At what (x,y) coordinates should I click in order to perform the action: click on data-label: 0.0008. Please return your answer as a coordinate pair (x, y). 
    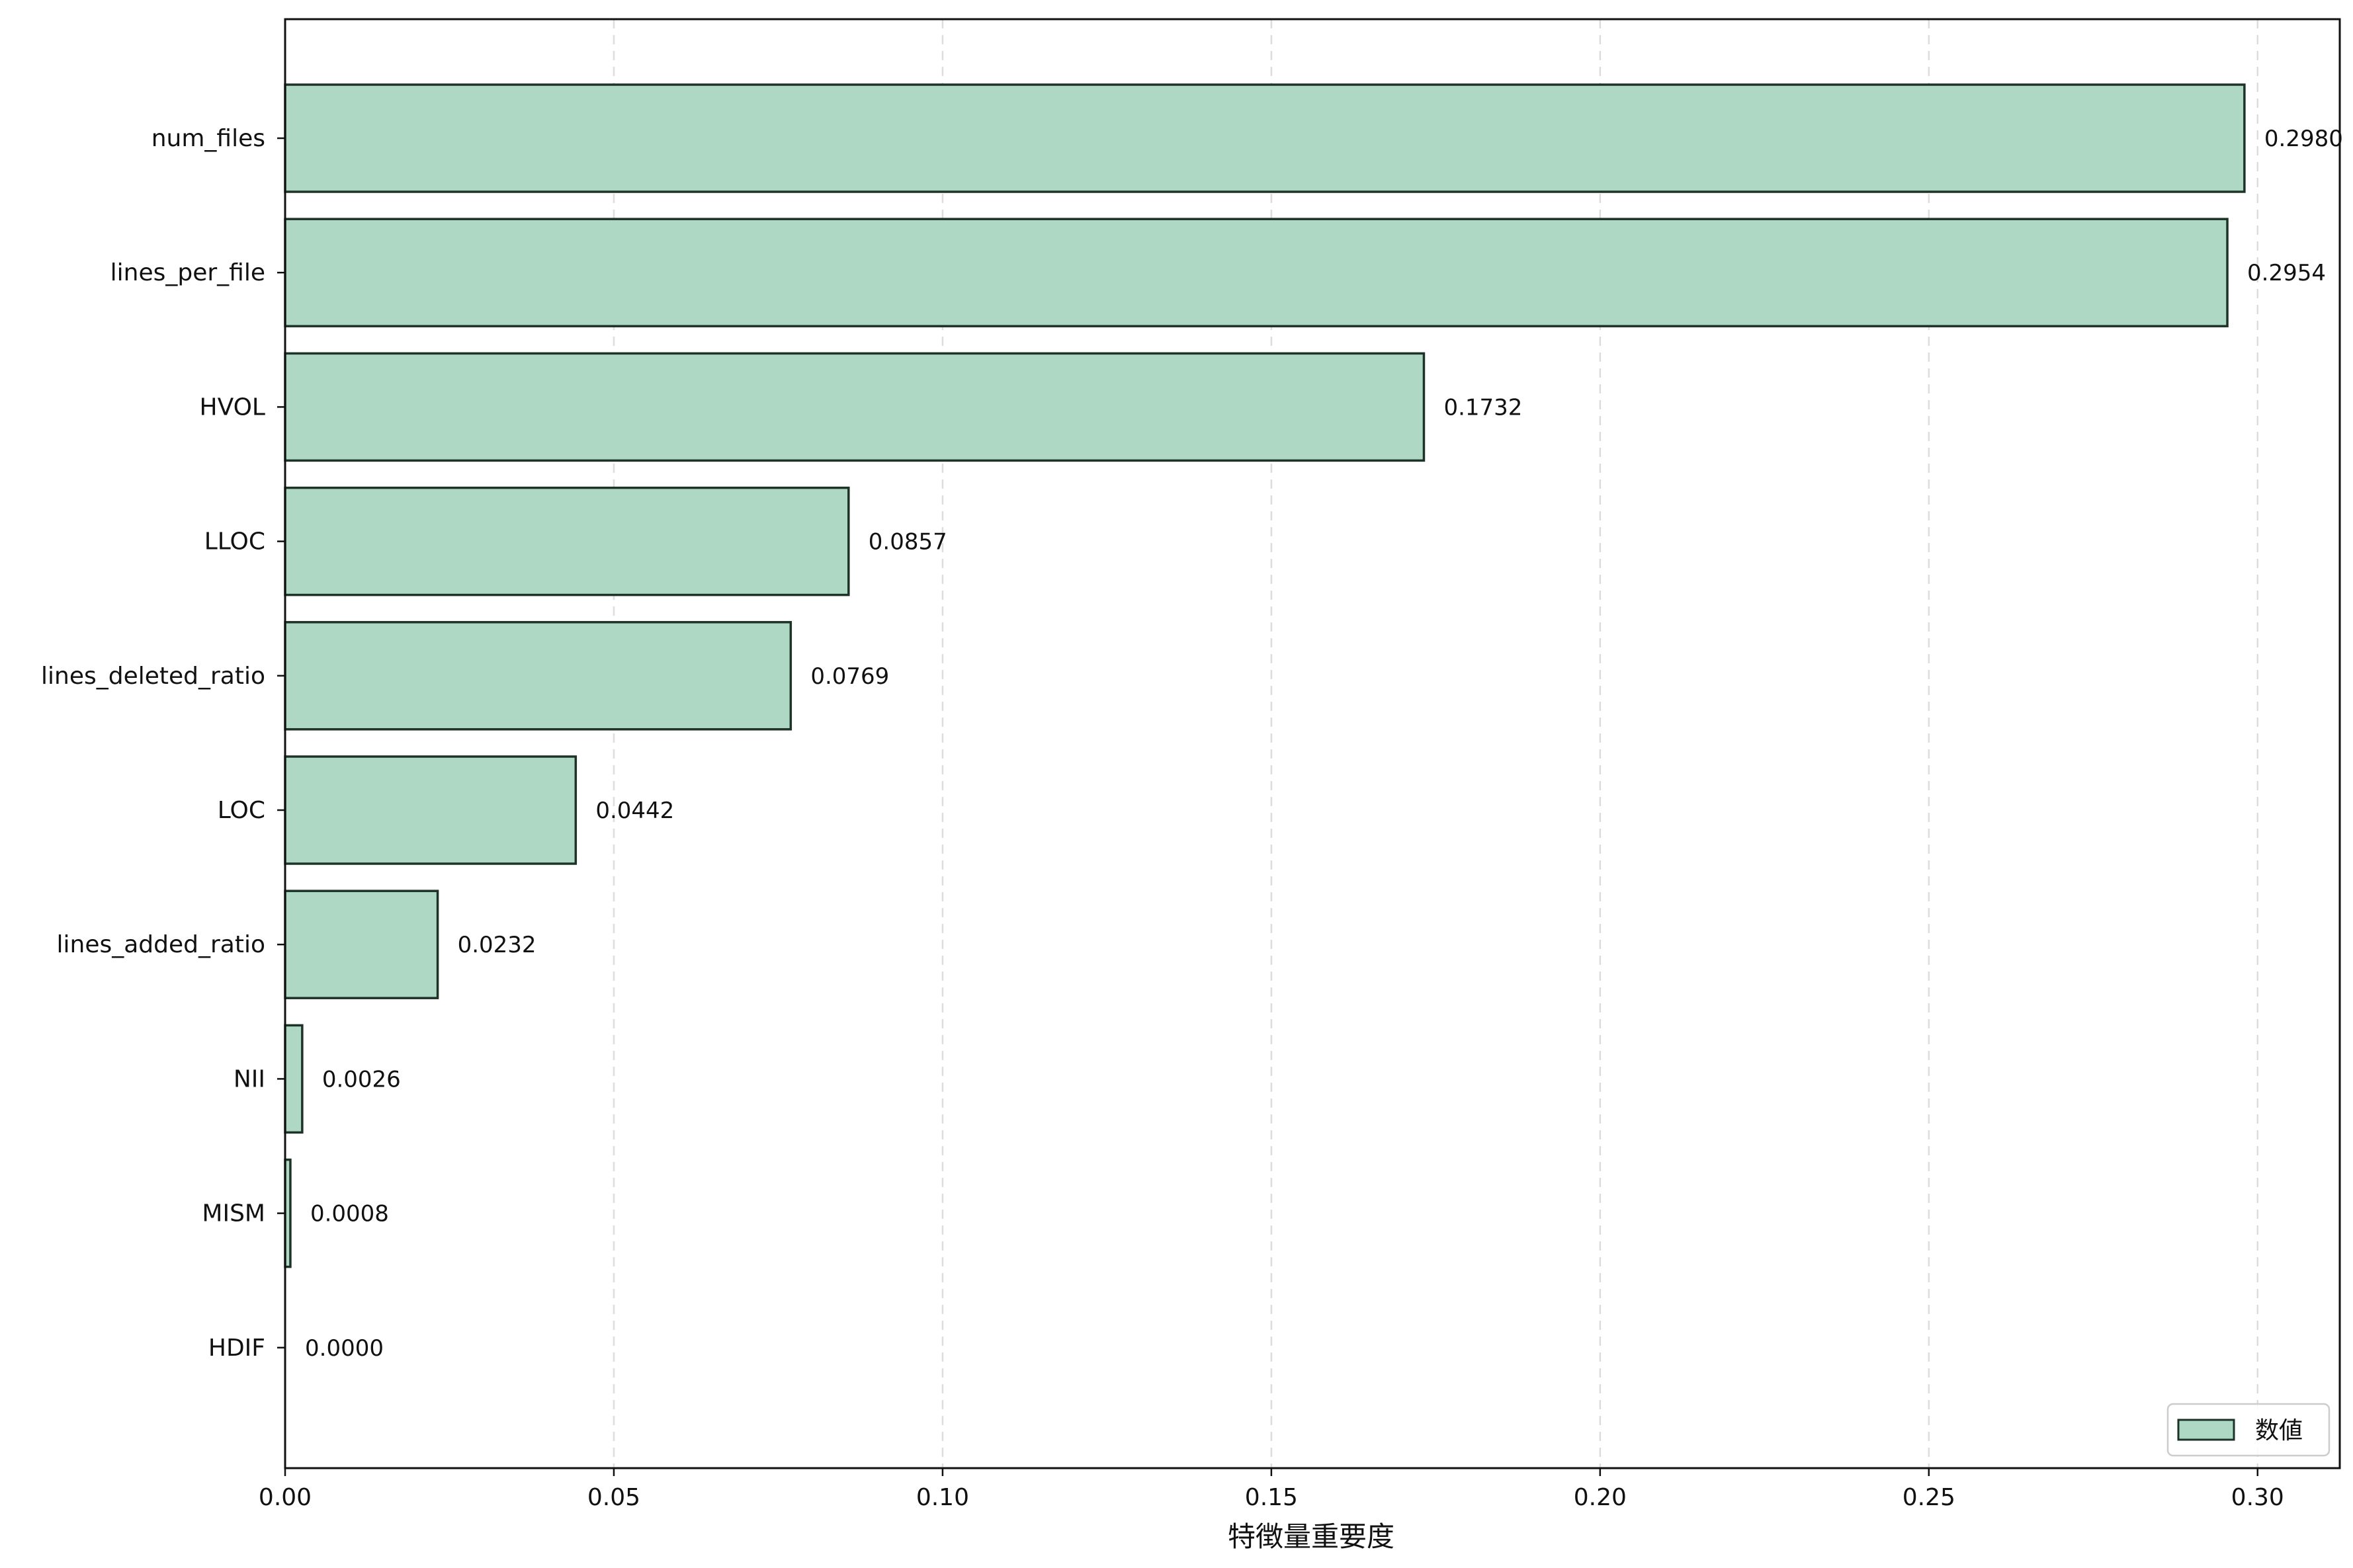
    Looking at the image, I should click on (349, 1214).